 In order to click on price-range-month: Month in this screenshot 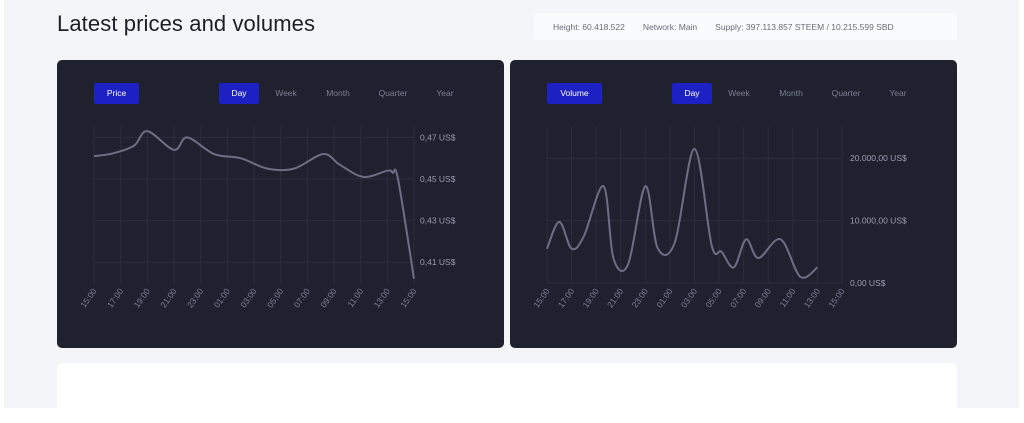, I will do `click(338, 93)`.